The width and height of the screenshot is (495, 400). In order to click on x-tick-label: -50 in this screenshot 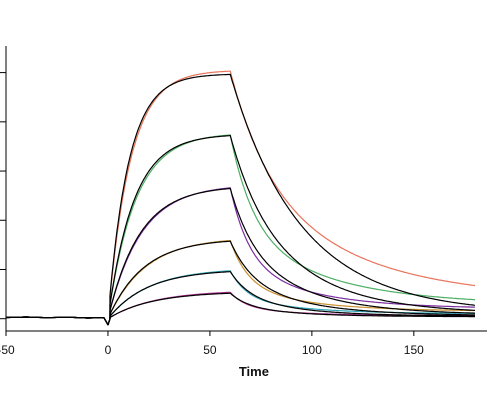, I will do `click(7, 350)`.